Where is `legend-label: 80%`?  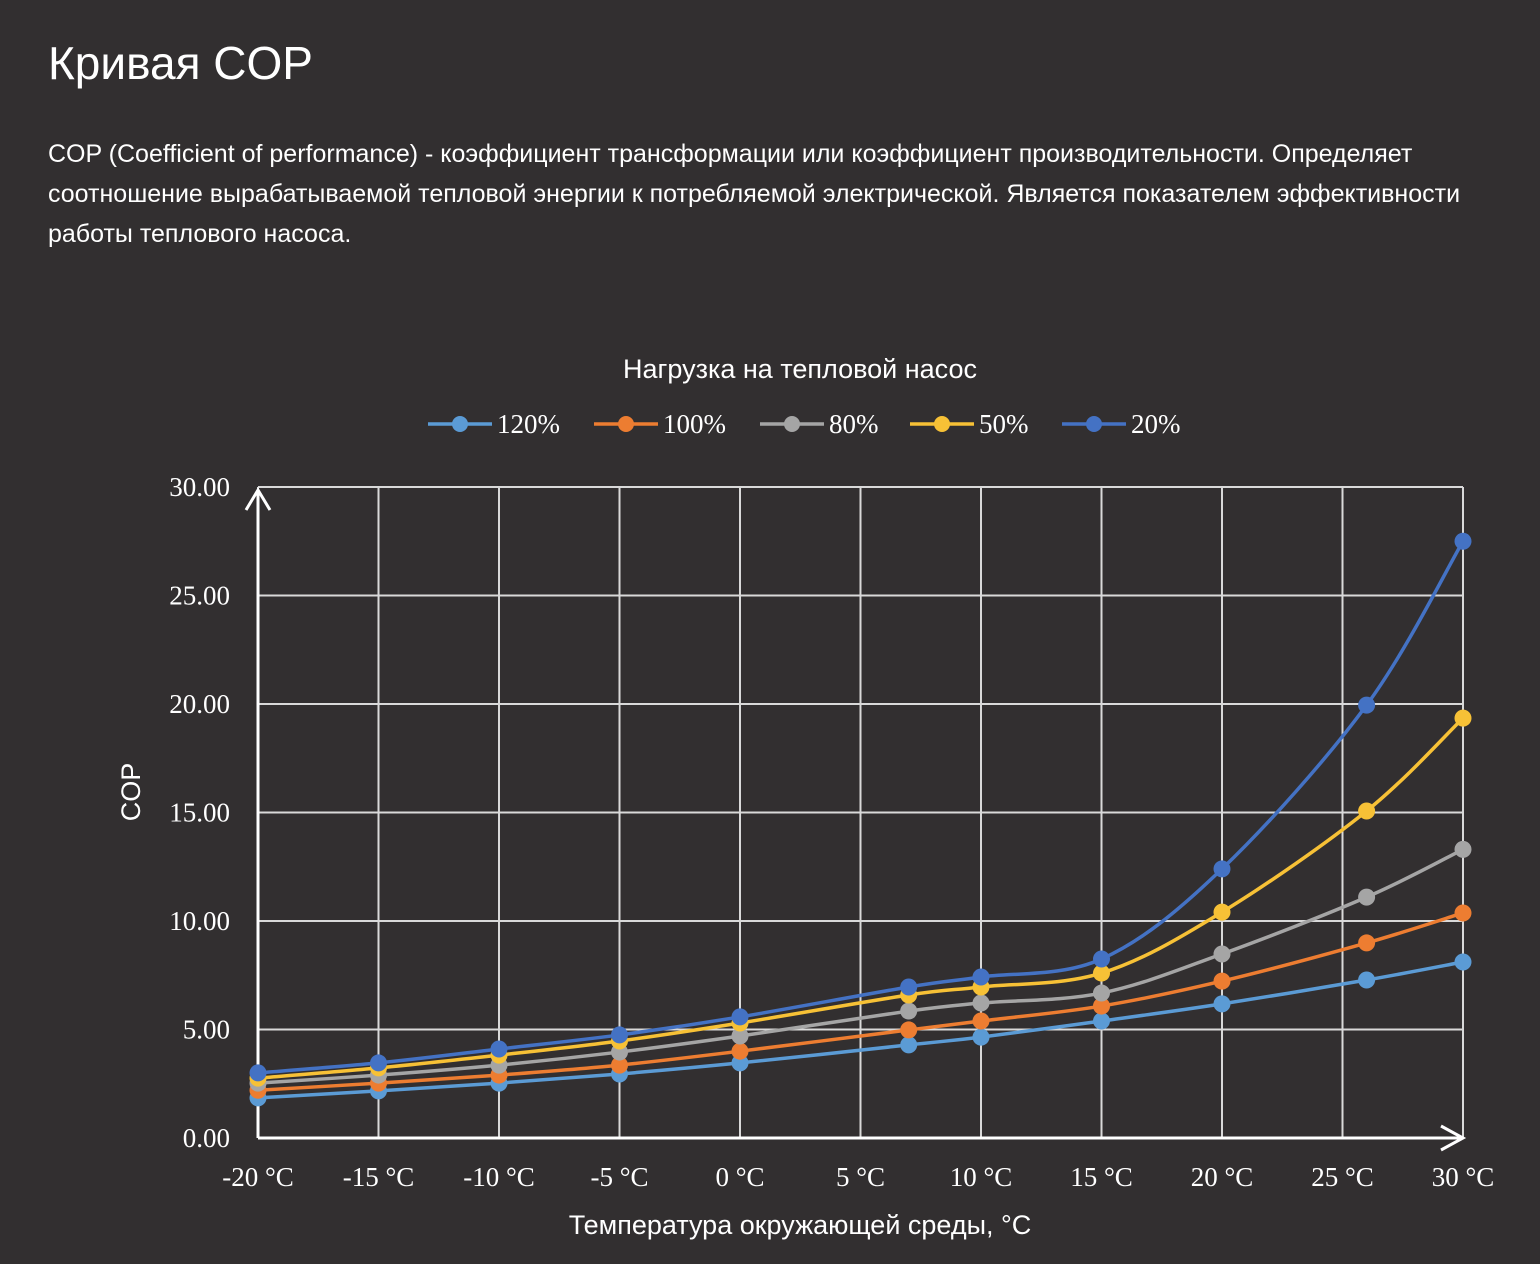 legend-label: 80% is located at coordinates (854, 424).